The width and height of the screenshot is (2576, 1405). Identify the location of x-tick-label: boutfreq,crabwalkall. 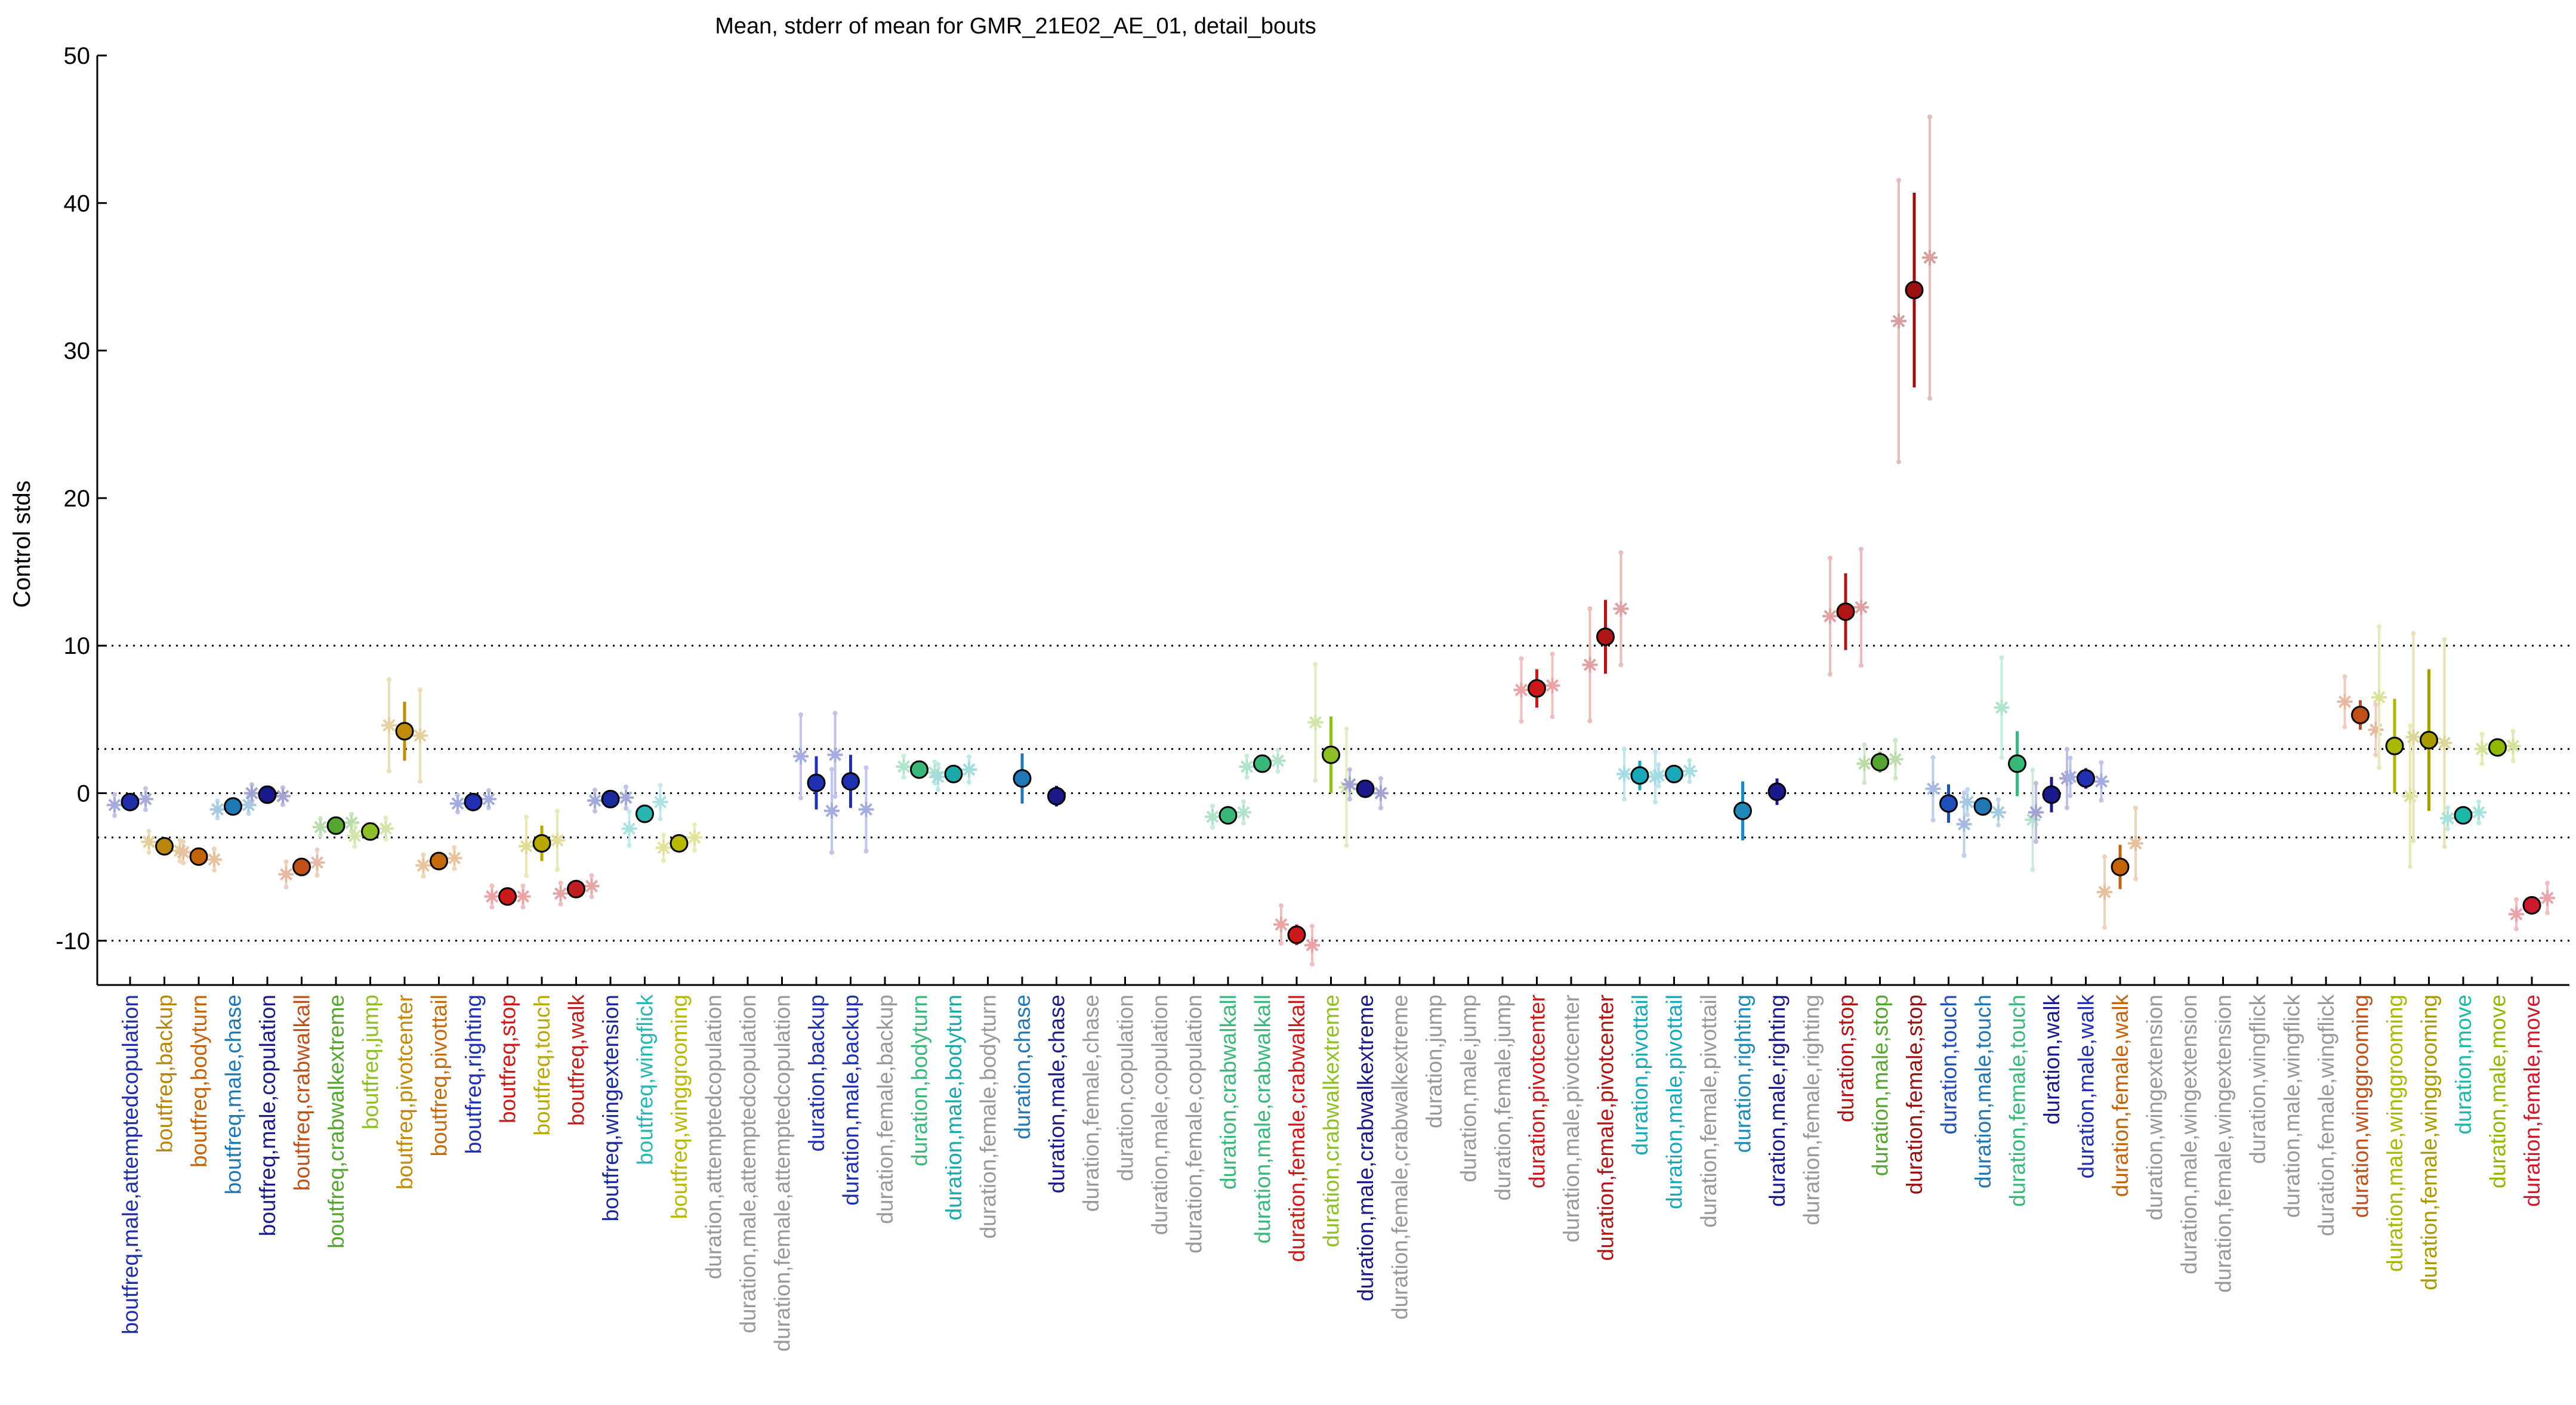
(302, 1093).